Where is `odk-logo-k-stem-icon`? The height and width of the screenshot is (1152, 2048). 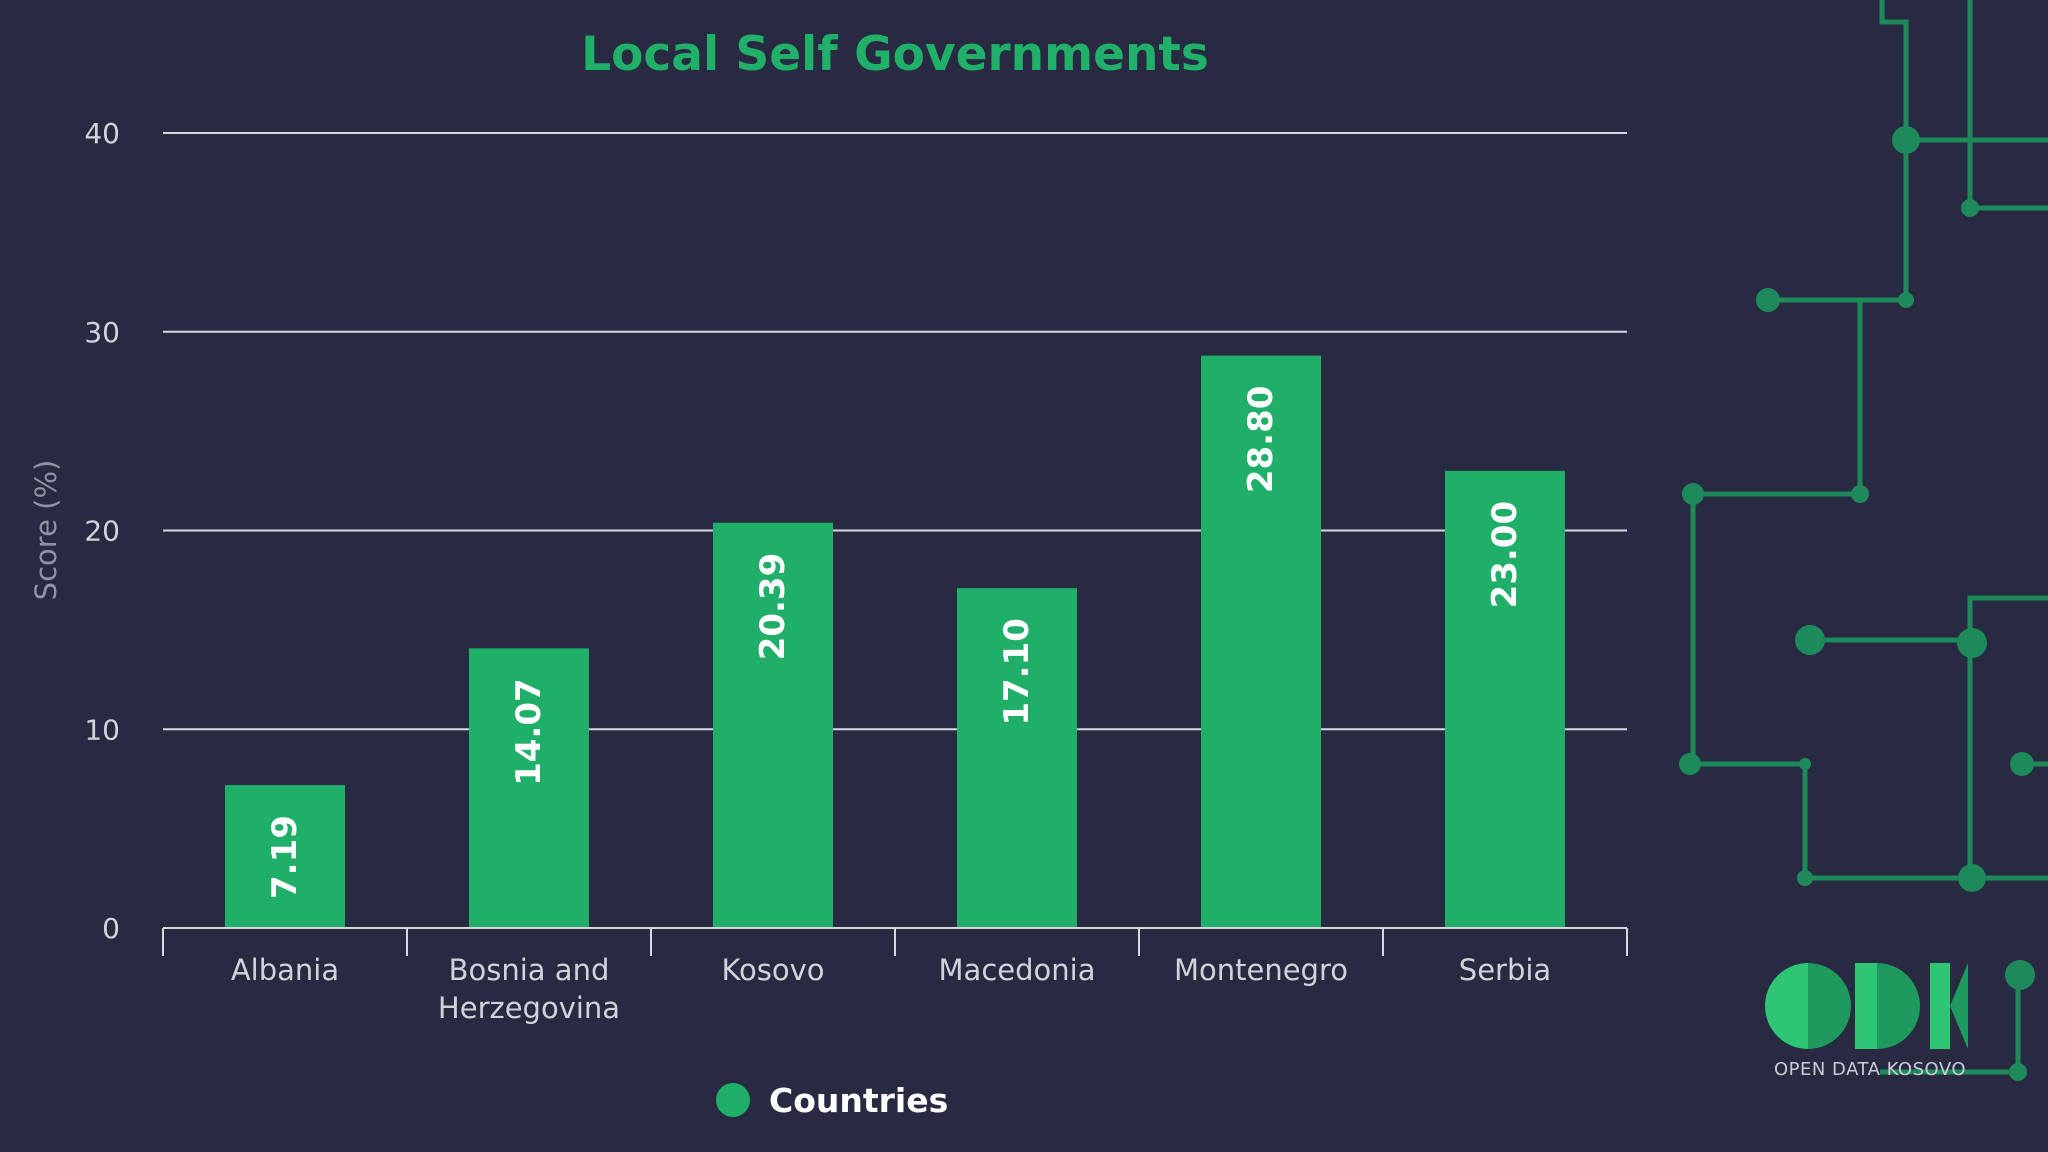
odk-logo-k-stem-icon is located at coordinates (1940, 1006).